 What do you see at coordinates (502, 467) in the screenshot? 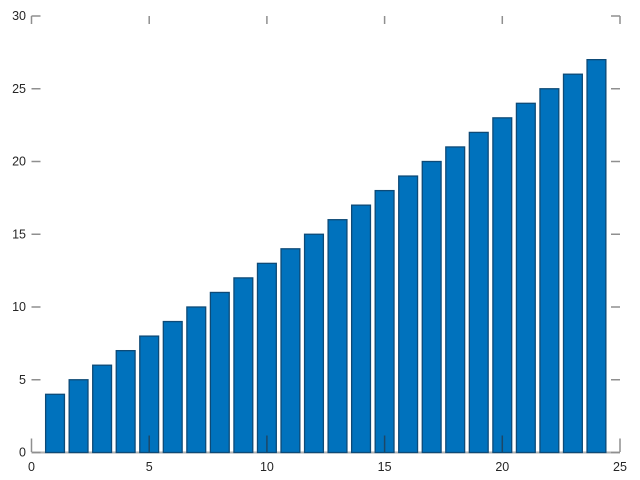
I see `x-tick-label: 20` at bounding box center [502, 467].